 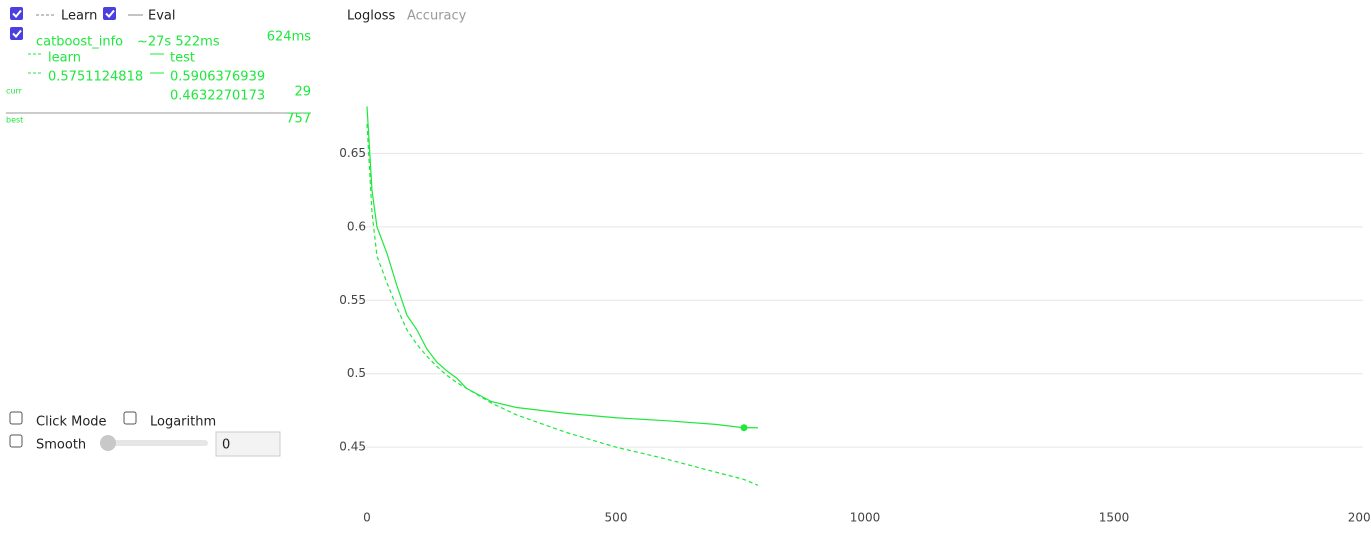 I want to click on learn-label: learn, so click(x=64, y=58).